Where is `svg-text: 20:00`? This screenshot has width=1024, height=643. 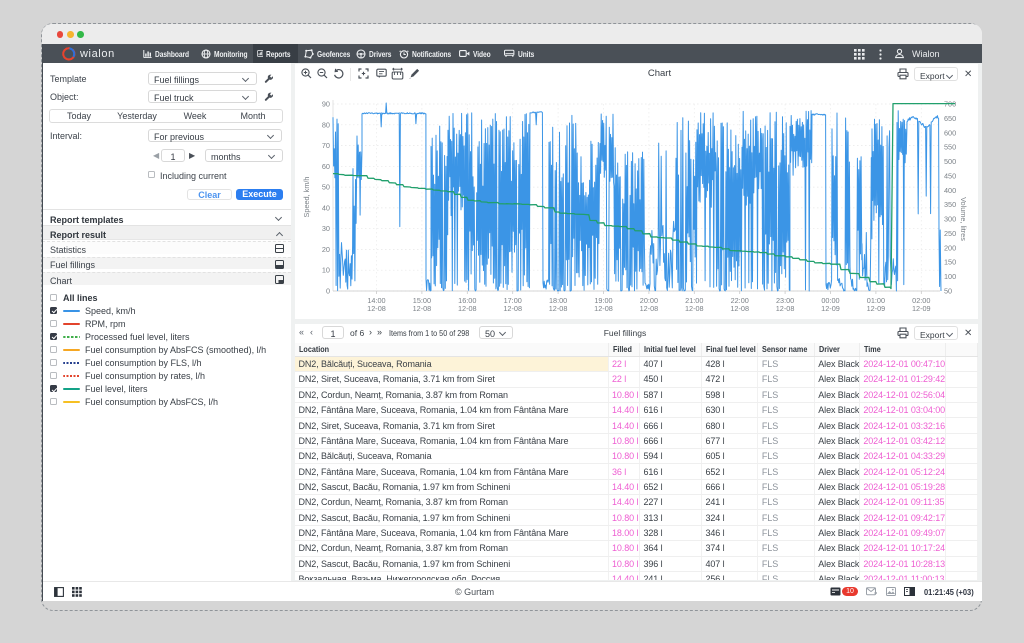 svg-text: 20:00 is located at coordinates (649, 300).